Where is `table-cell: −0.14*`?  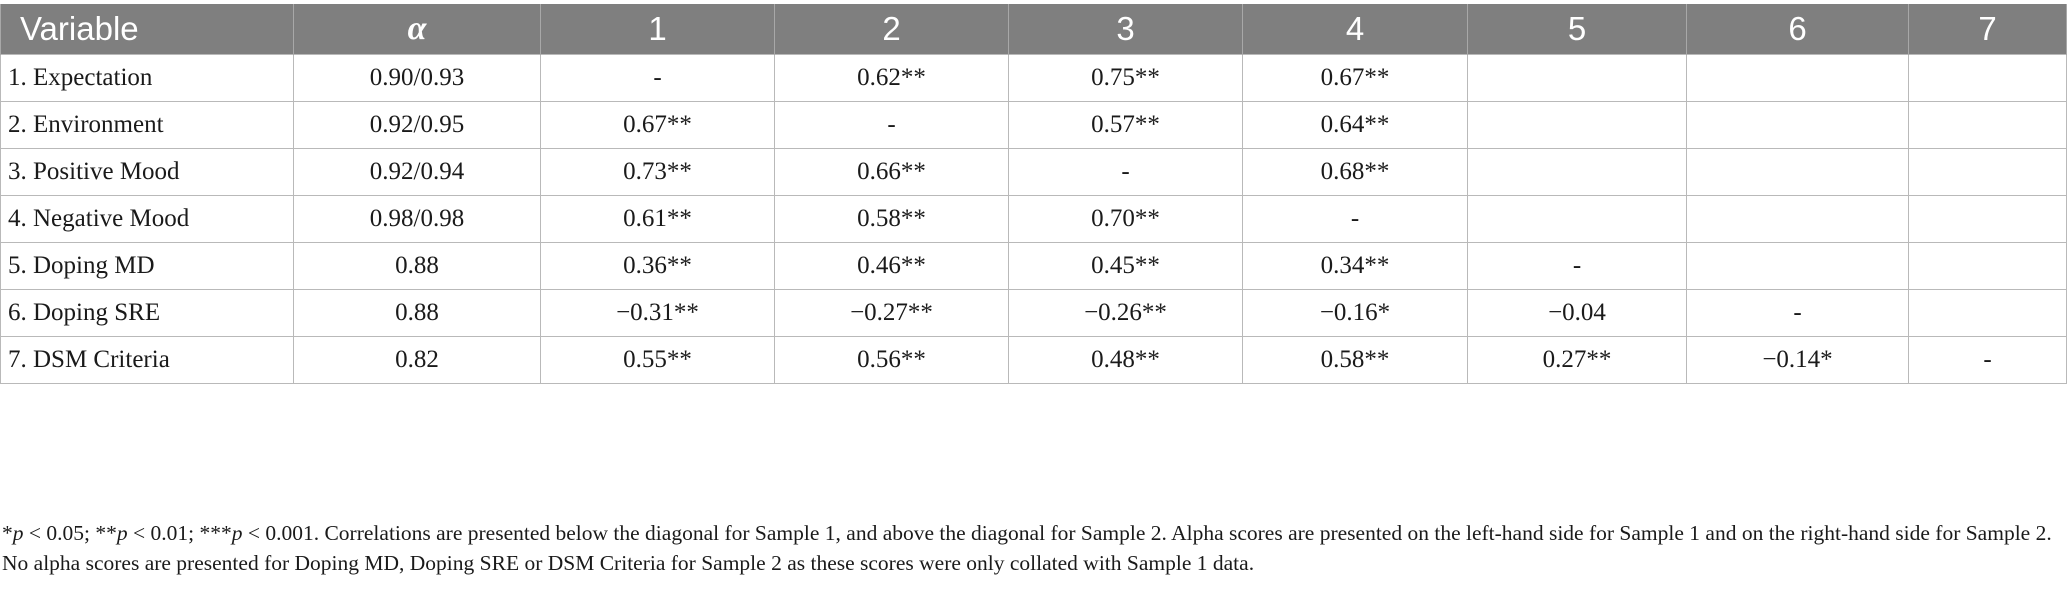
table-cell: −0.14* is located at coordinates (1798, 360).